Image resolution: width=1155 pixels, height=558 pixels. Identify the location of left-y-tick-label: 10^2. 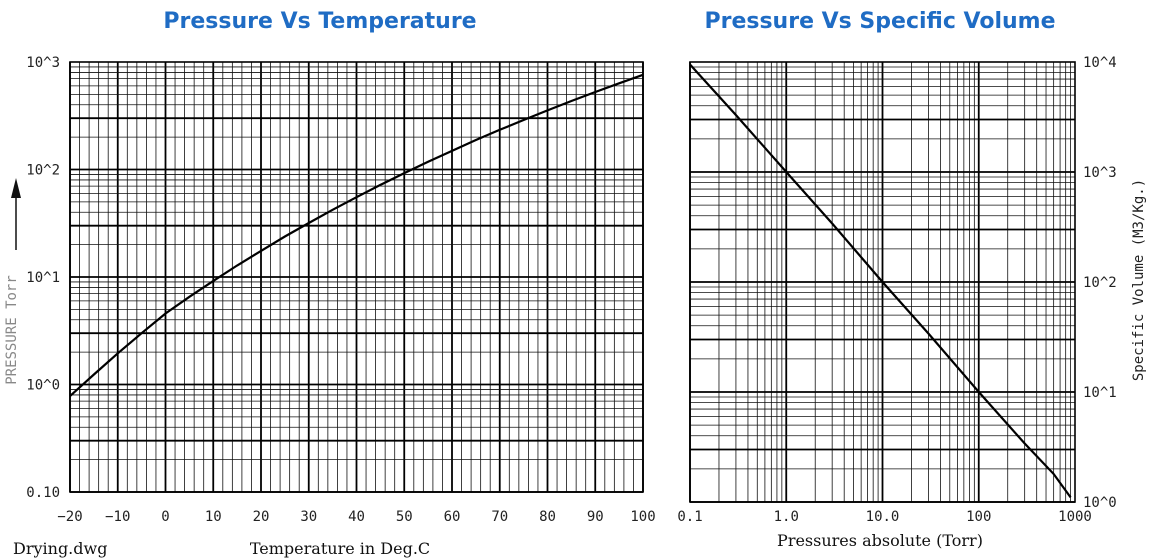
(43, 171).